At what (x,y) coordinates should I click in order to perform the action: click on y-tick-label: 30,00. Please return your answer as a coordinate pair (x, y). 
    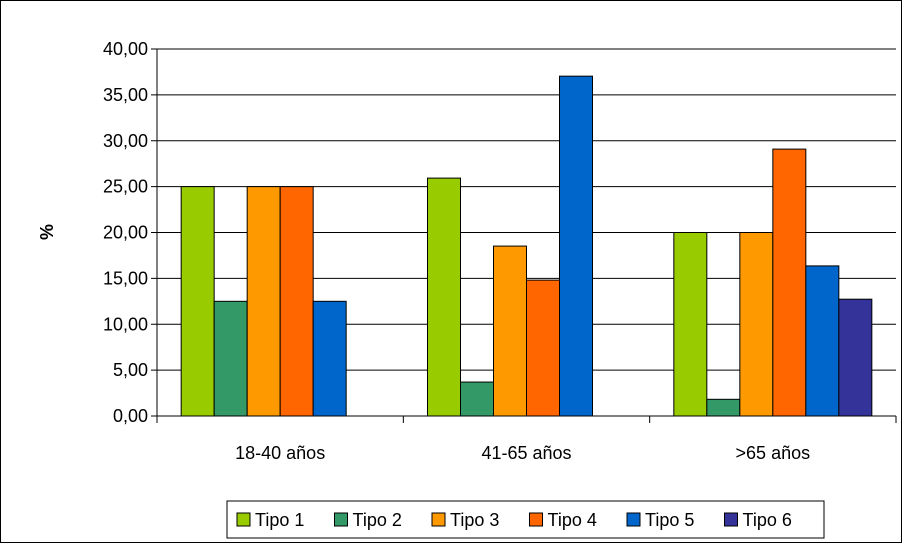
    Looking at the image, I should click on (125, 141).